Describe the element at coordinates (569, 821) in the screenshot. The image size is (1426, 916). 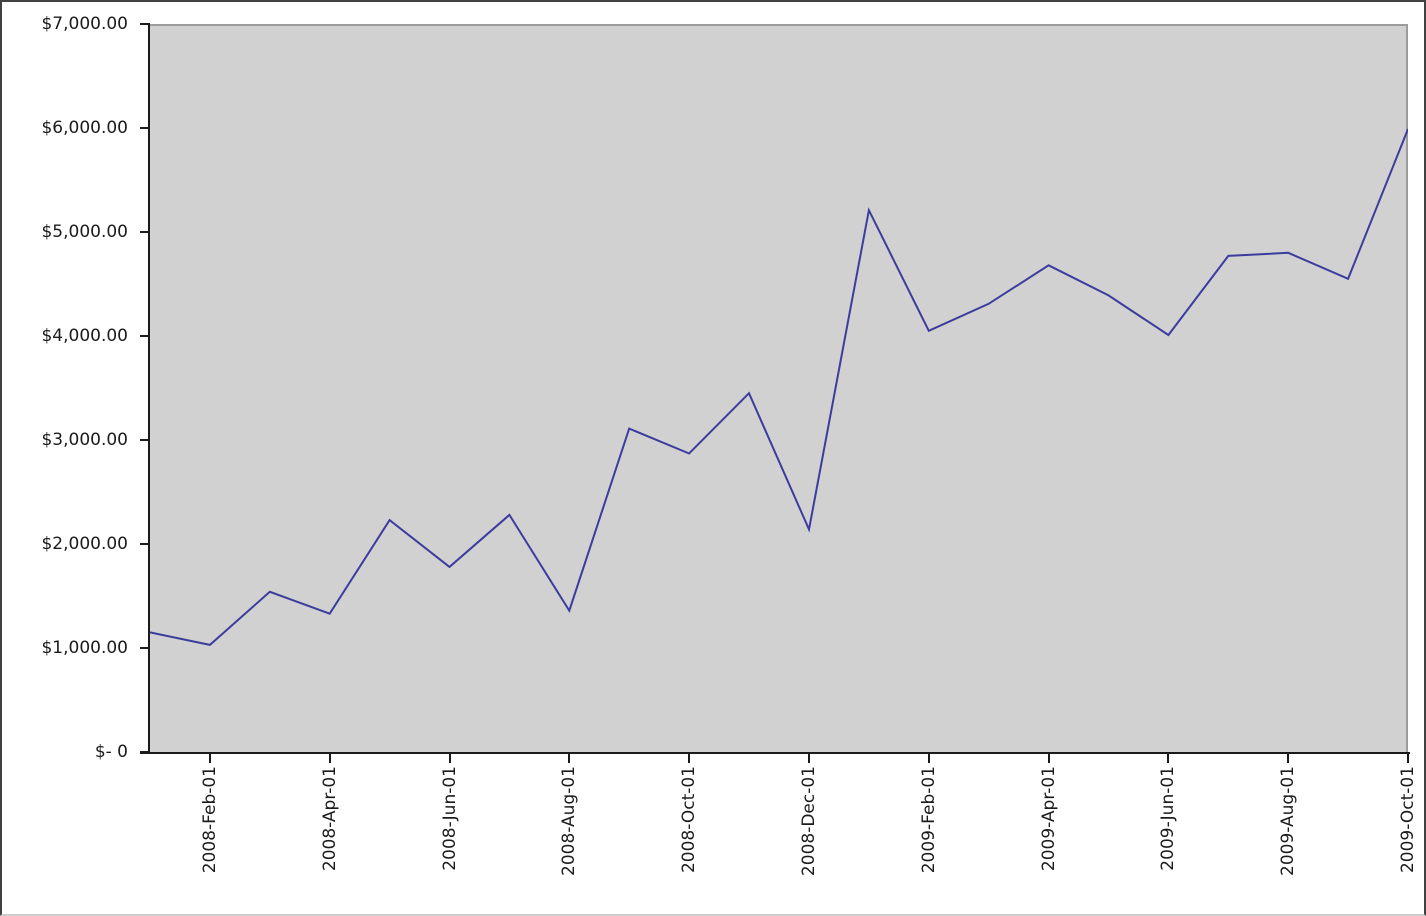
I see `x-tick-label: 2008-Aug-01` at that location.